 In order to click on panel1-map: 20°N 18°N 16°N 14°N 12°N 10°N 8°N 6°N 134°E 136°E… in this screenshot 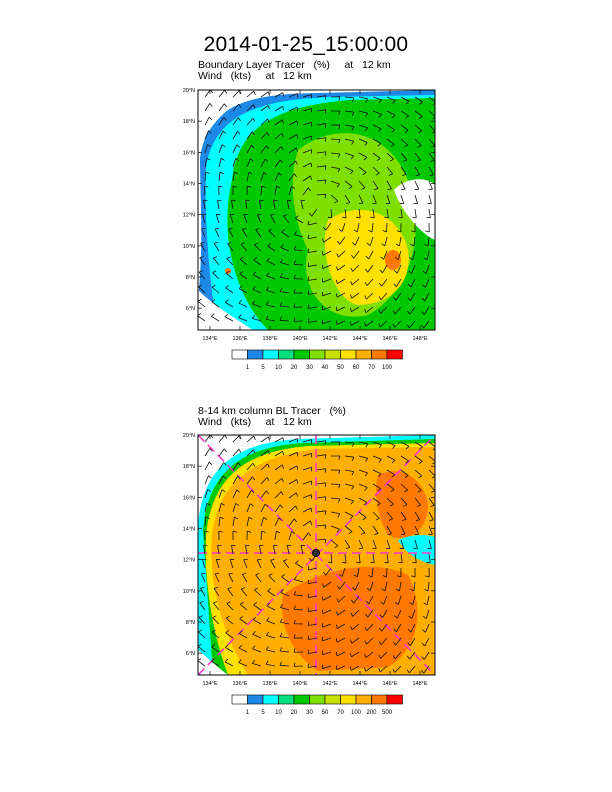, I will do `click(309, 229)`.